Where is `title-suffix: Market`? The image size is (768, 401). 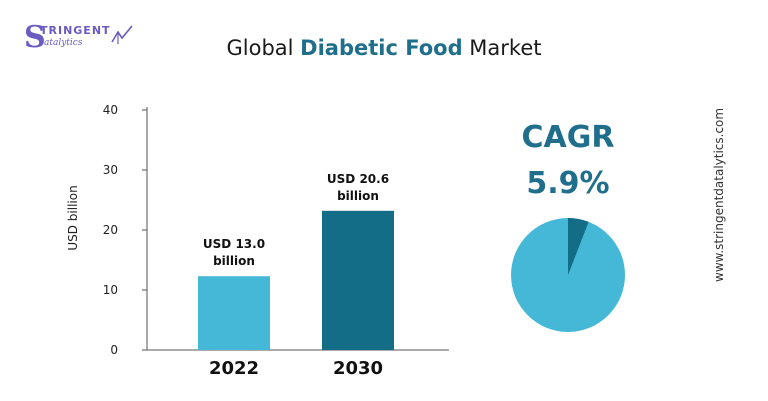
title-suffix: Market is located at coordinates (502, 48).